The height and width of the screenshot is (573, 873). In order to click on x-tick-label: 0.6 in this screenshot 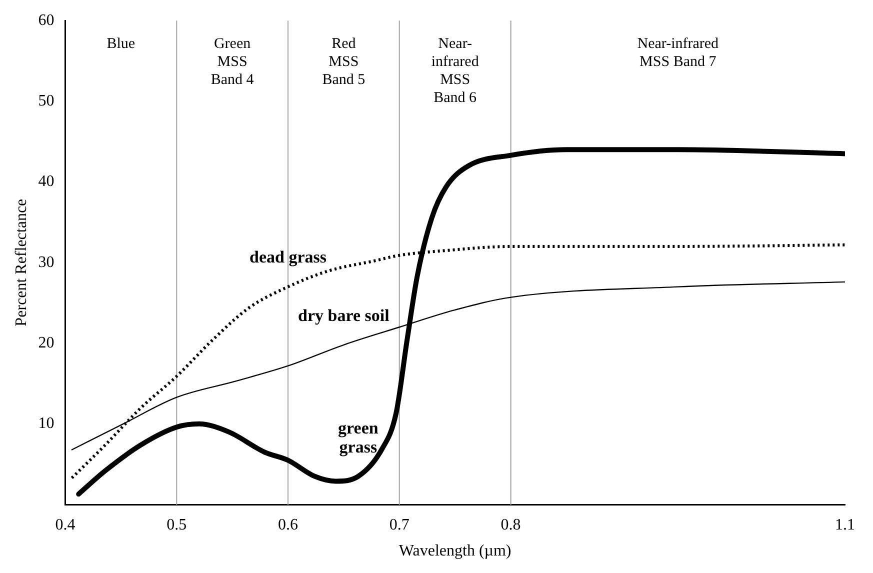, I will do `click(288, 525)`.